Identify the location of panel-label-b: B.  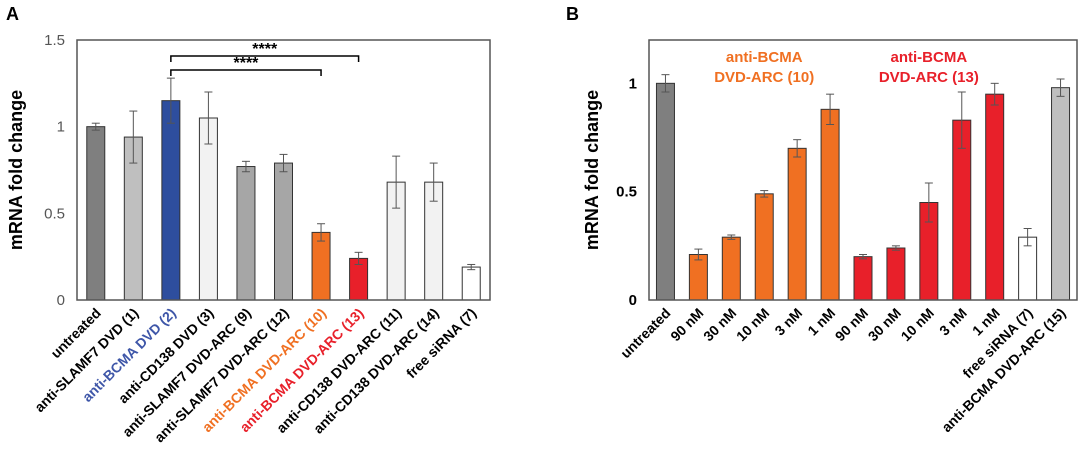
(572, 14).